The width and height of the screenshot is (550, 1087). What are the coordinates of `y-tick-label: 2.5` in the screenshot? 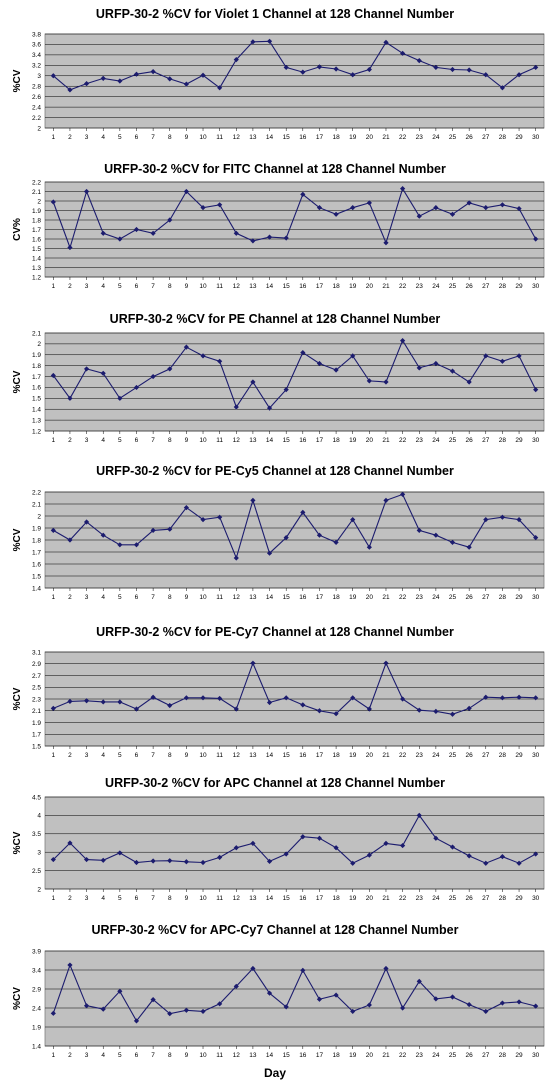 It's located at (36, 871).